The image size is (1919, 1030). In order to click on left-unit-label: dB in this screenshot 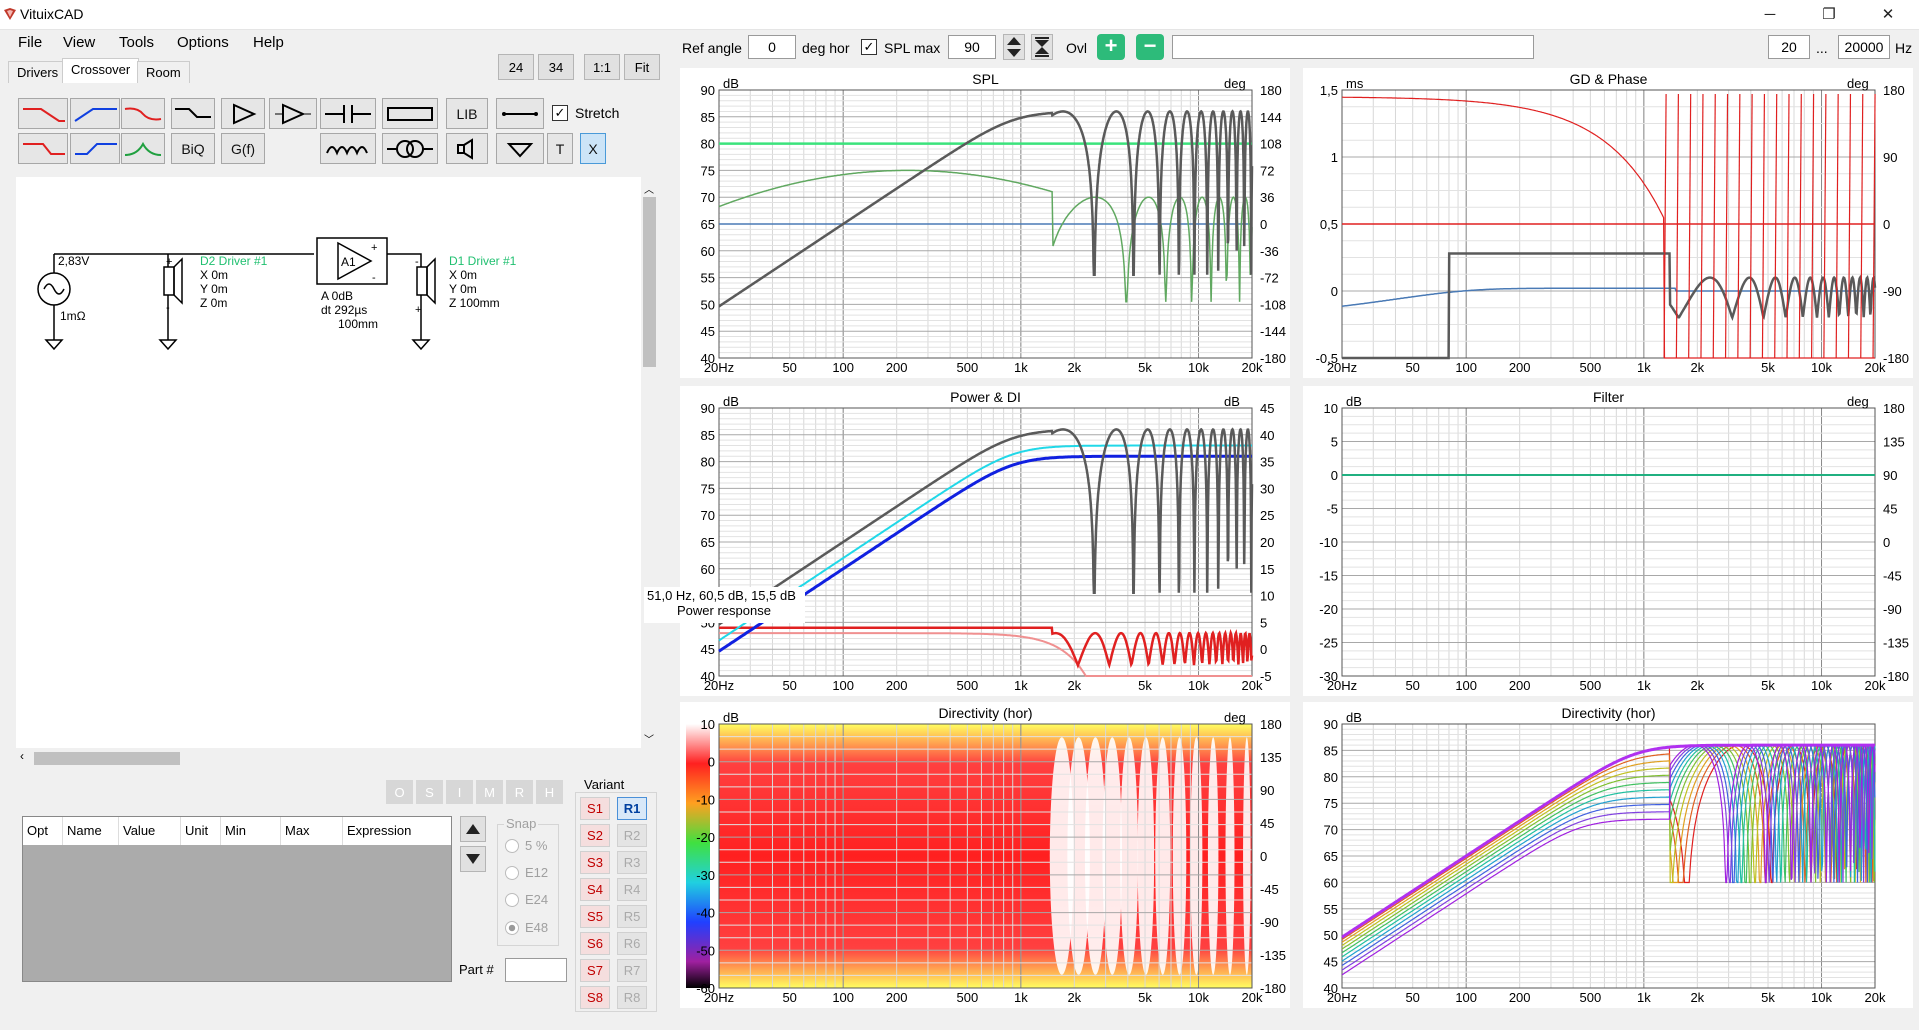, I will do `click(1354, 401)`.